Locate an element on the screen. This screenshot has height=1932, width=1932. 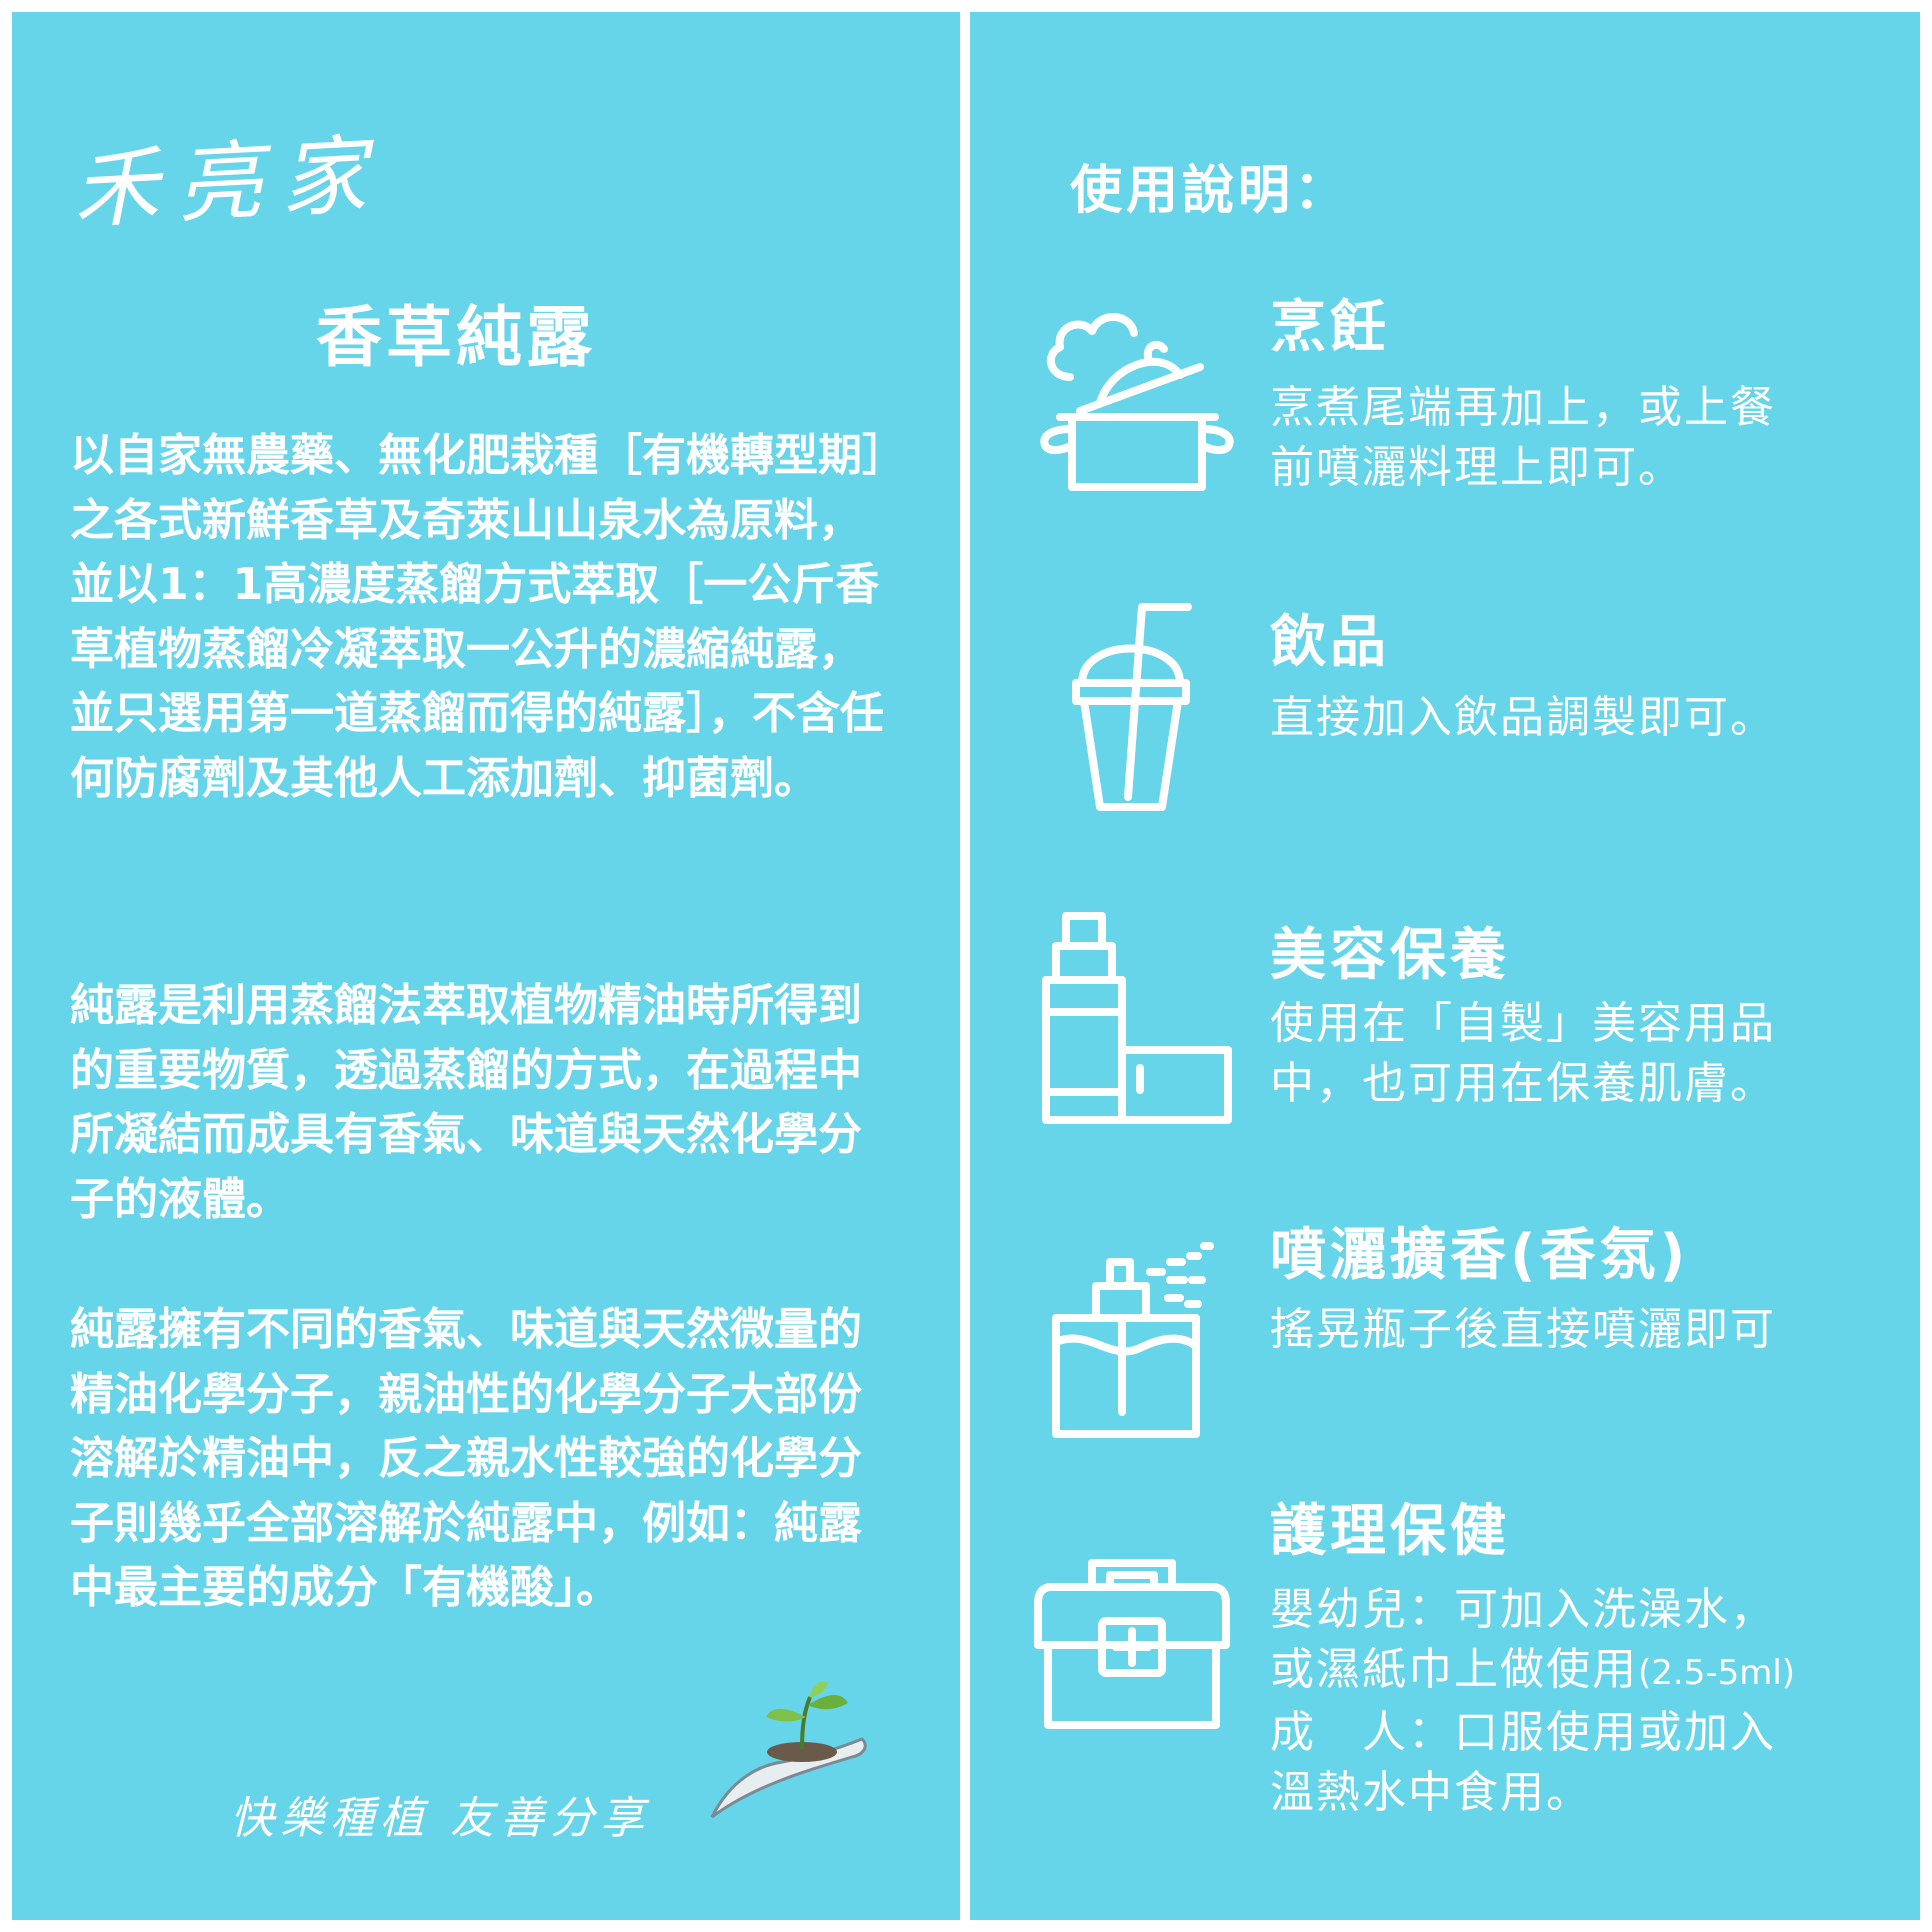
first-aid-kit-icon is located at coordinates (1132, 1644).